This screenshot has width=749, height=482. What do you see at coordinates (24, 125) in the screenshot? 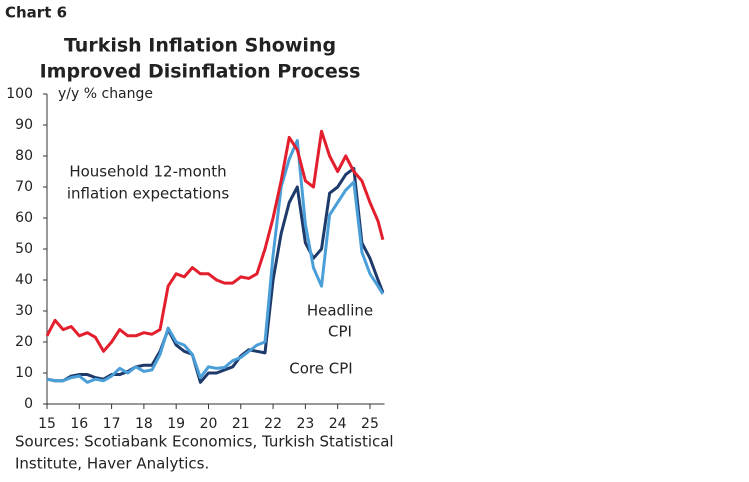
I see `y-tick-label: 90` at bounding box center [24, 125].